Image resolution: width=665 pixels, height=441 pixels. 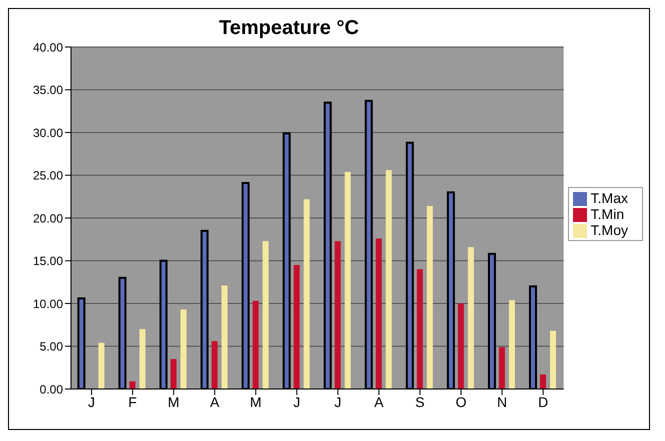 What do you see at coordinates (607, 214) in the screenshot?
I see `legend-label: T.Min` at bounding box center [607, 214].